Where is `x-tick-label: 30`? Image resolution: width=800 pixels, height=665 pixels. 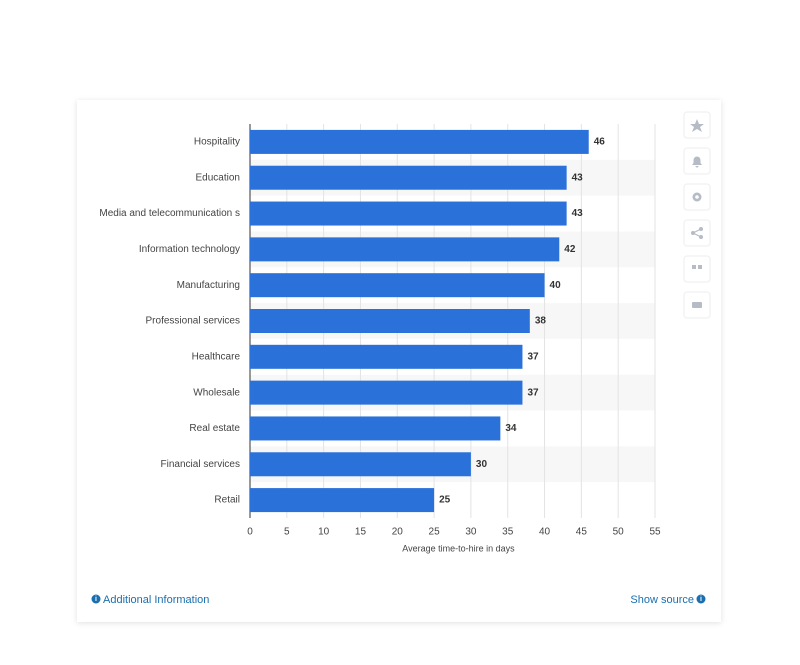
x-tick-label: 30 is located at coordinates (471, 532).